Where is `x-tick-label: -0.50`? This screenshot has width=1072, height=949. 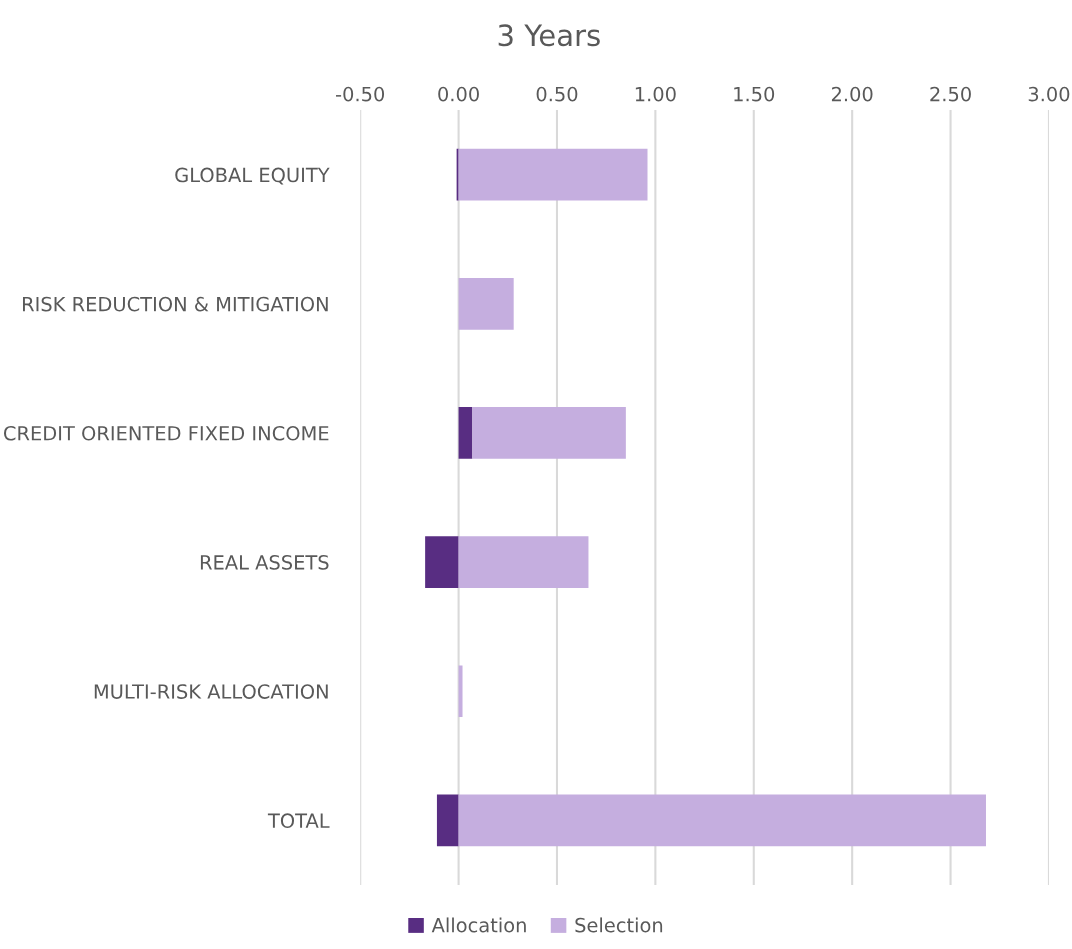 x-tick-label: -0.50 is located at coordinates (360, 94).